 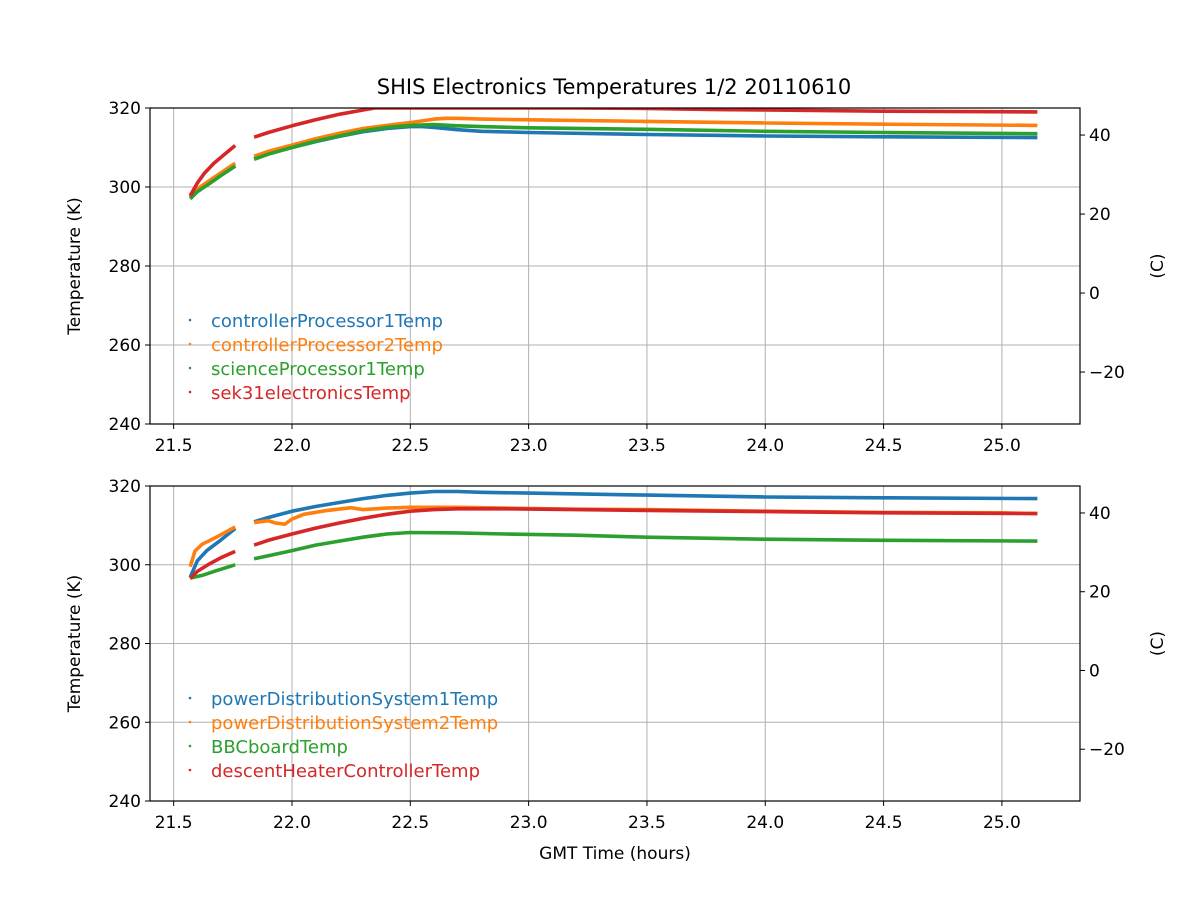 I want to click on legend-entry: descentHeaterControllerTemp, so click(x=345, y=771).